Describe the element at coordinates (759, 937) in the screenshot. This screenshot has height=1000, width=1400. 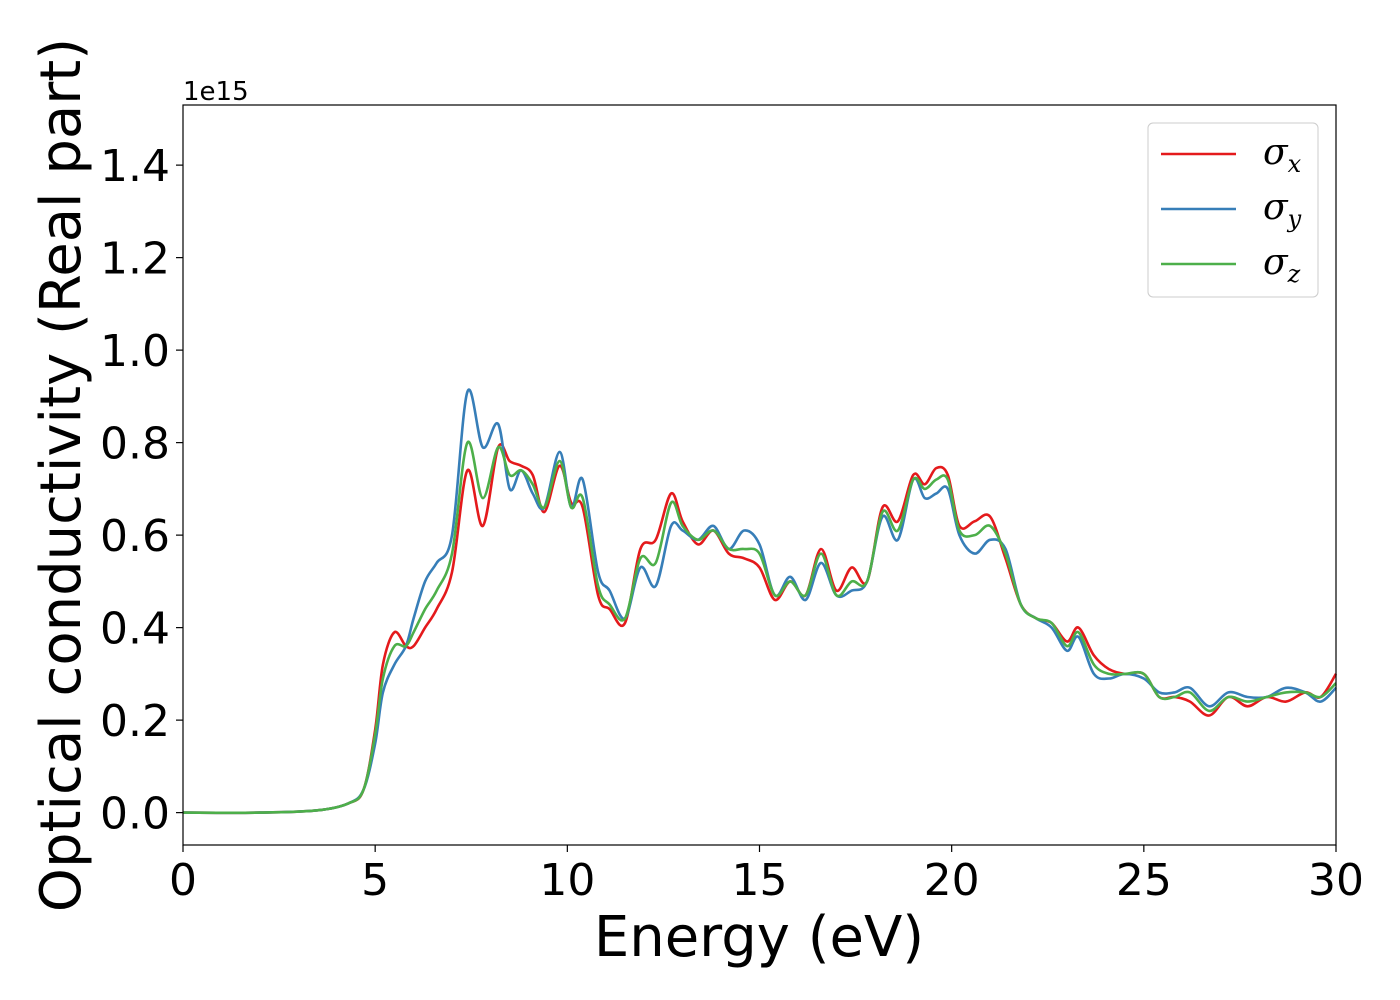
I see `x-axis-label: Energy (eV)` at that location.